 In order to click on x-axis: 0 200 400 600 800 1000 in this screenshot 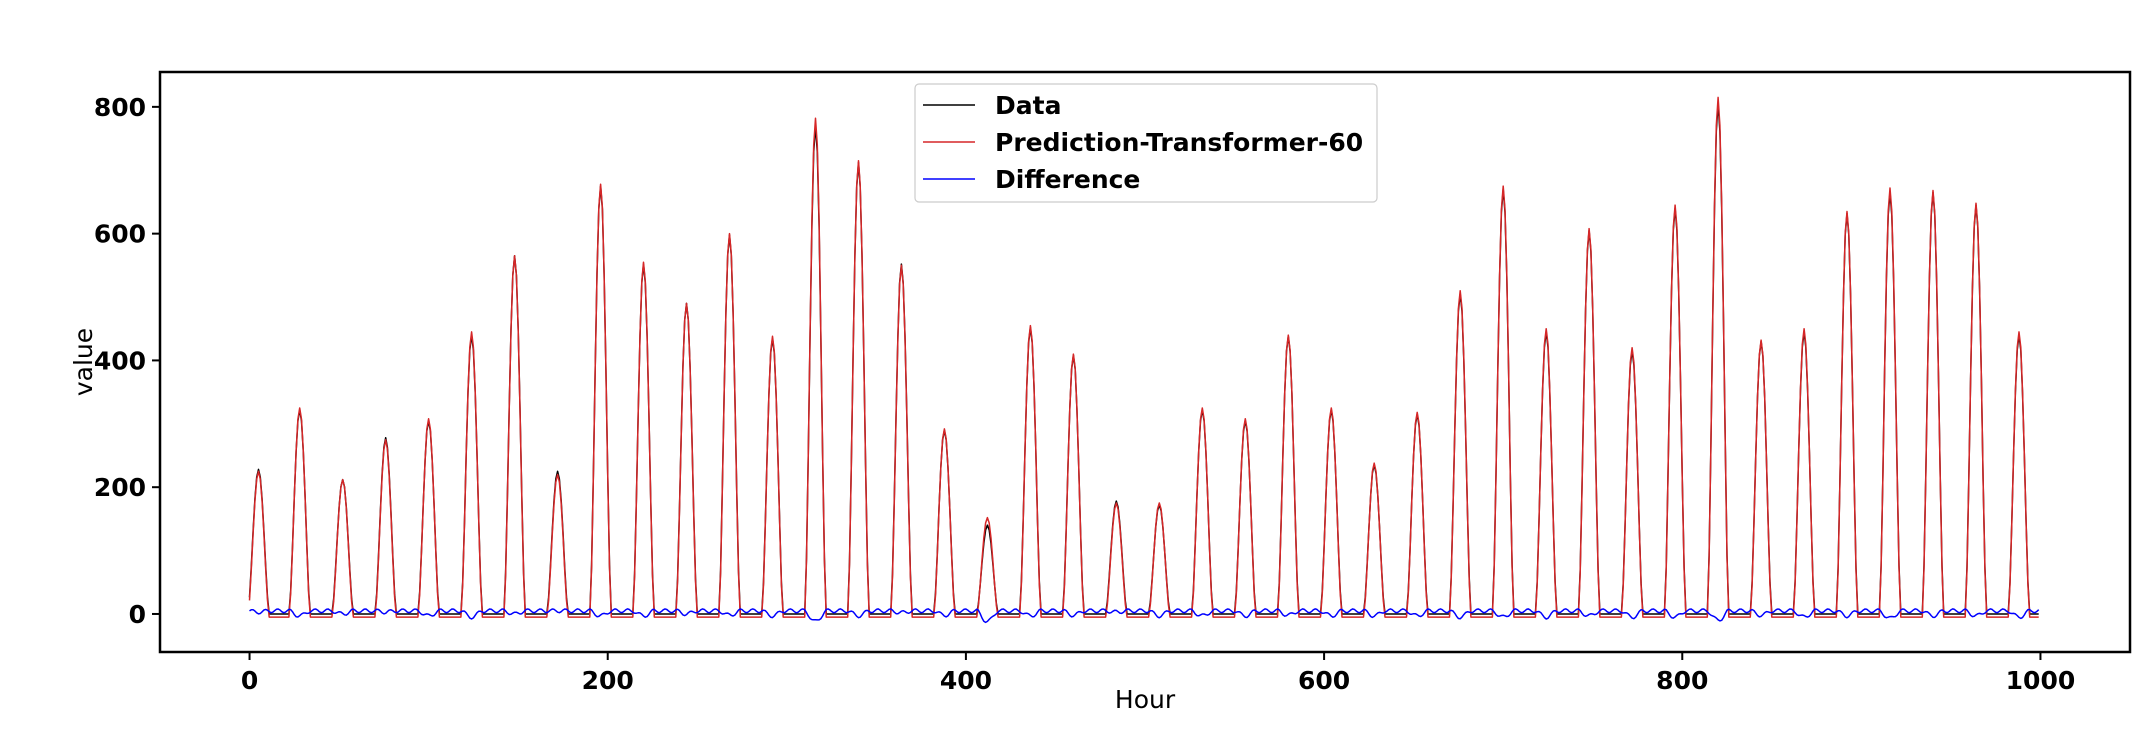, I will do `click(1158, 673)`.